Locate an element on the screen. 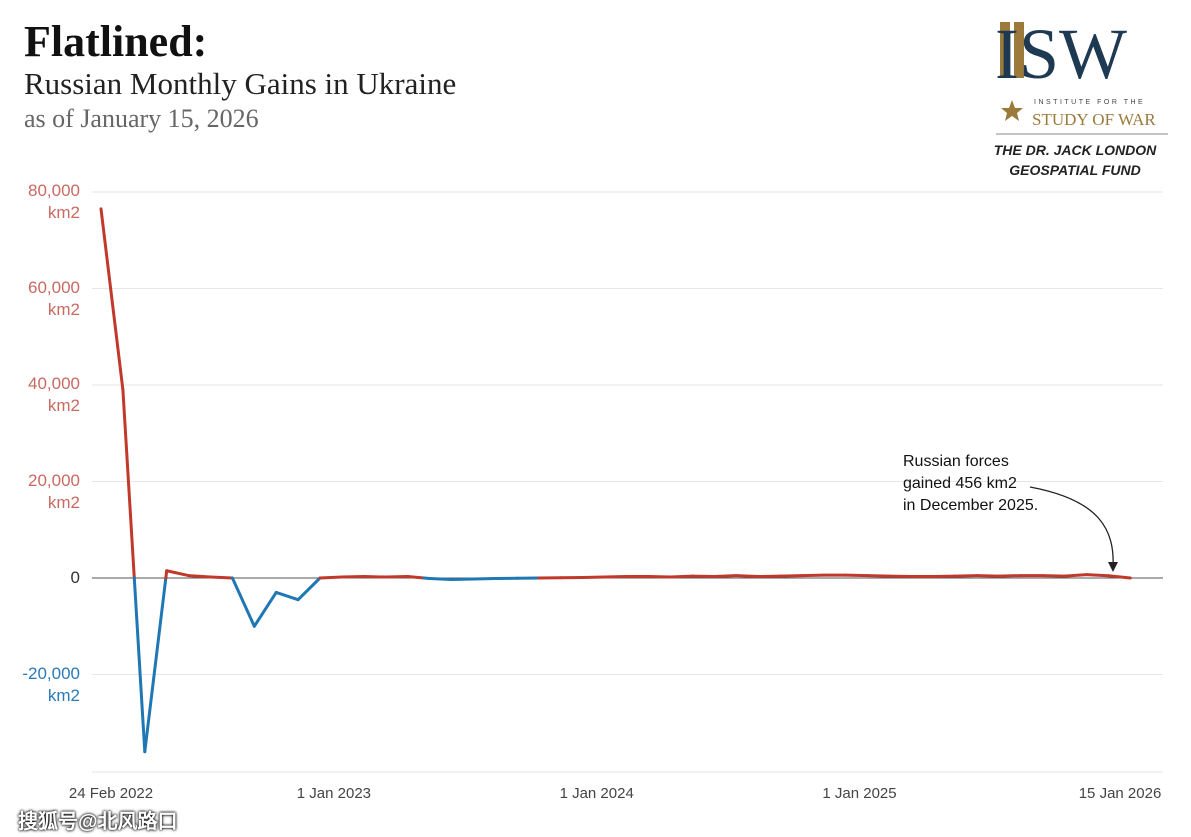 This screenshot has width=1191, height=837. y-tick-value: 40,000 is located at coordinates (54, 383).